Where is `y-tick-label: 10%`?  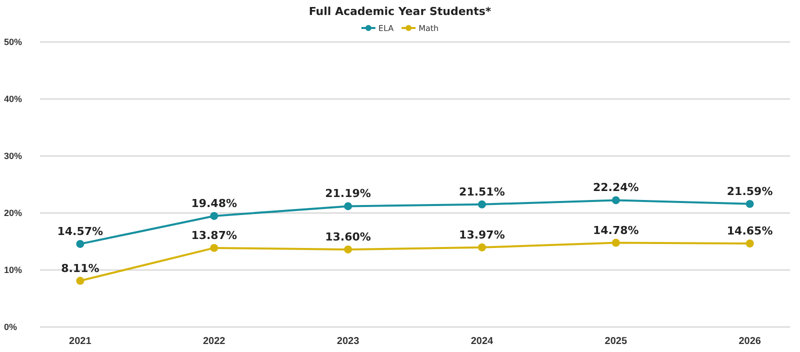
y-tick-label: 10% is located at coordinates (13, 269).